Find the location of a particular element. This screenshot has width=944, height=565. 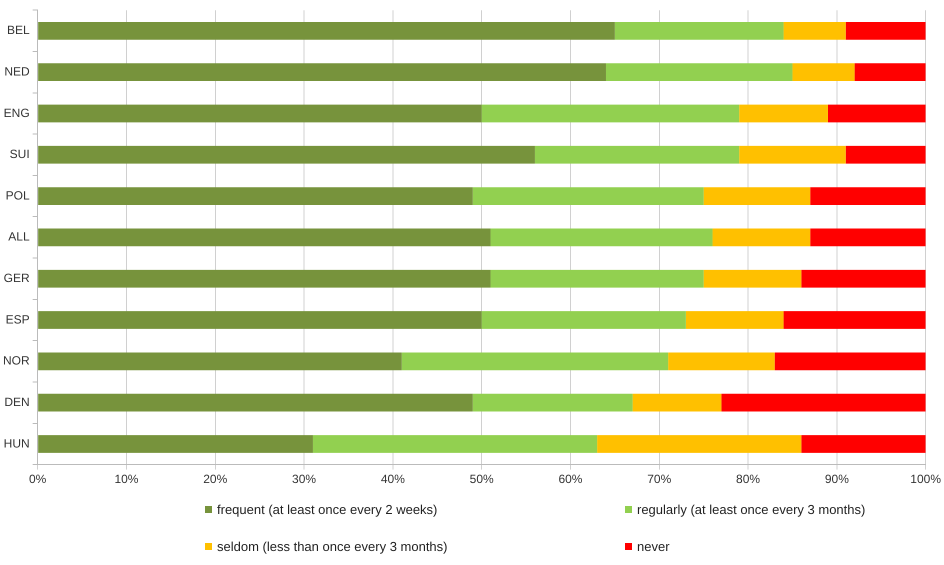

x-tick-label: 20% is located at coordinates (215, 479).